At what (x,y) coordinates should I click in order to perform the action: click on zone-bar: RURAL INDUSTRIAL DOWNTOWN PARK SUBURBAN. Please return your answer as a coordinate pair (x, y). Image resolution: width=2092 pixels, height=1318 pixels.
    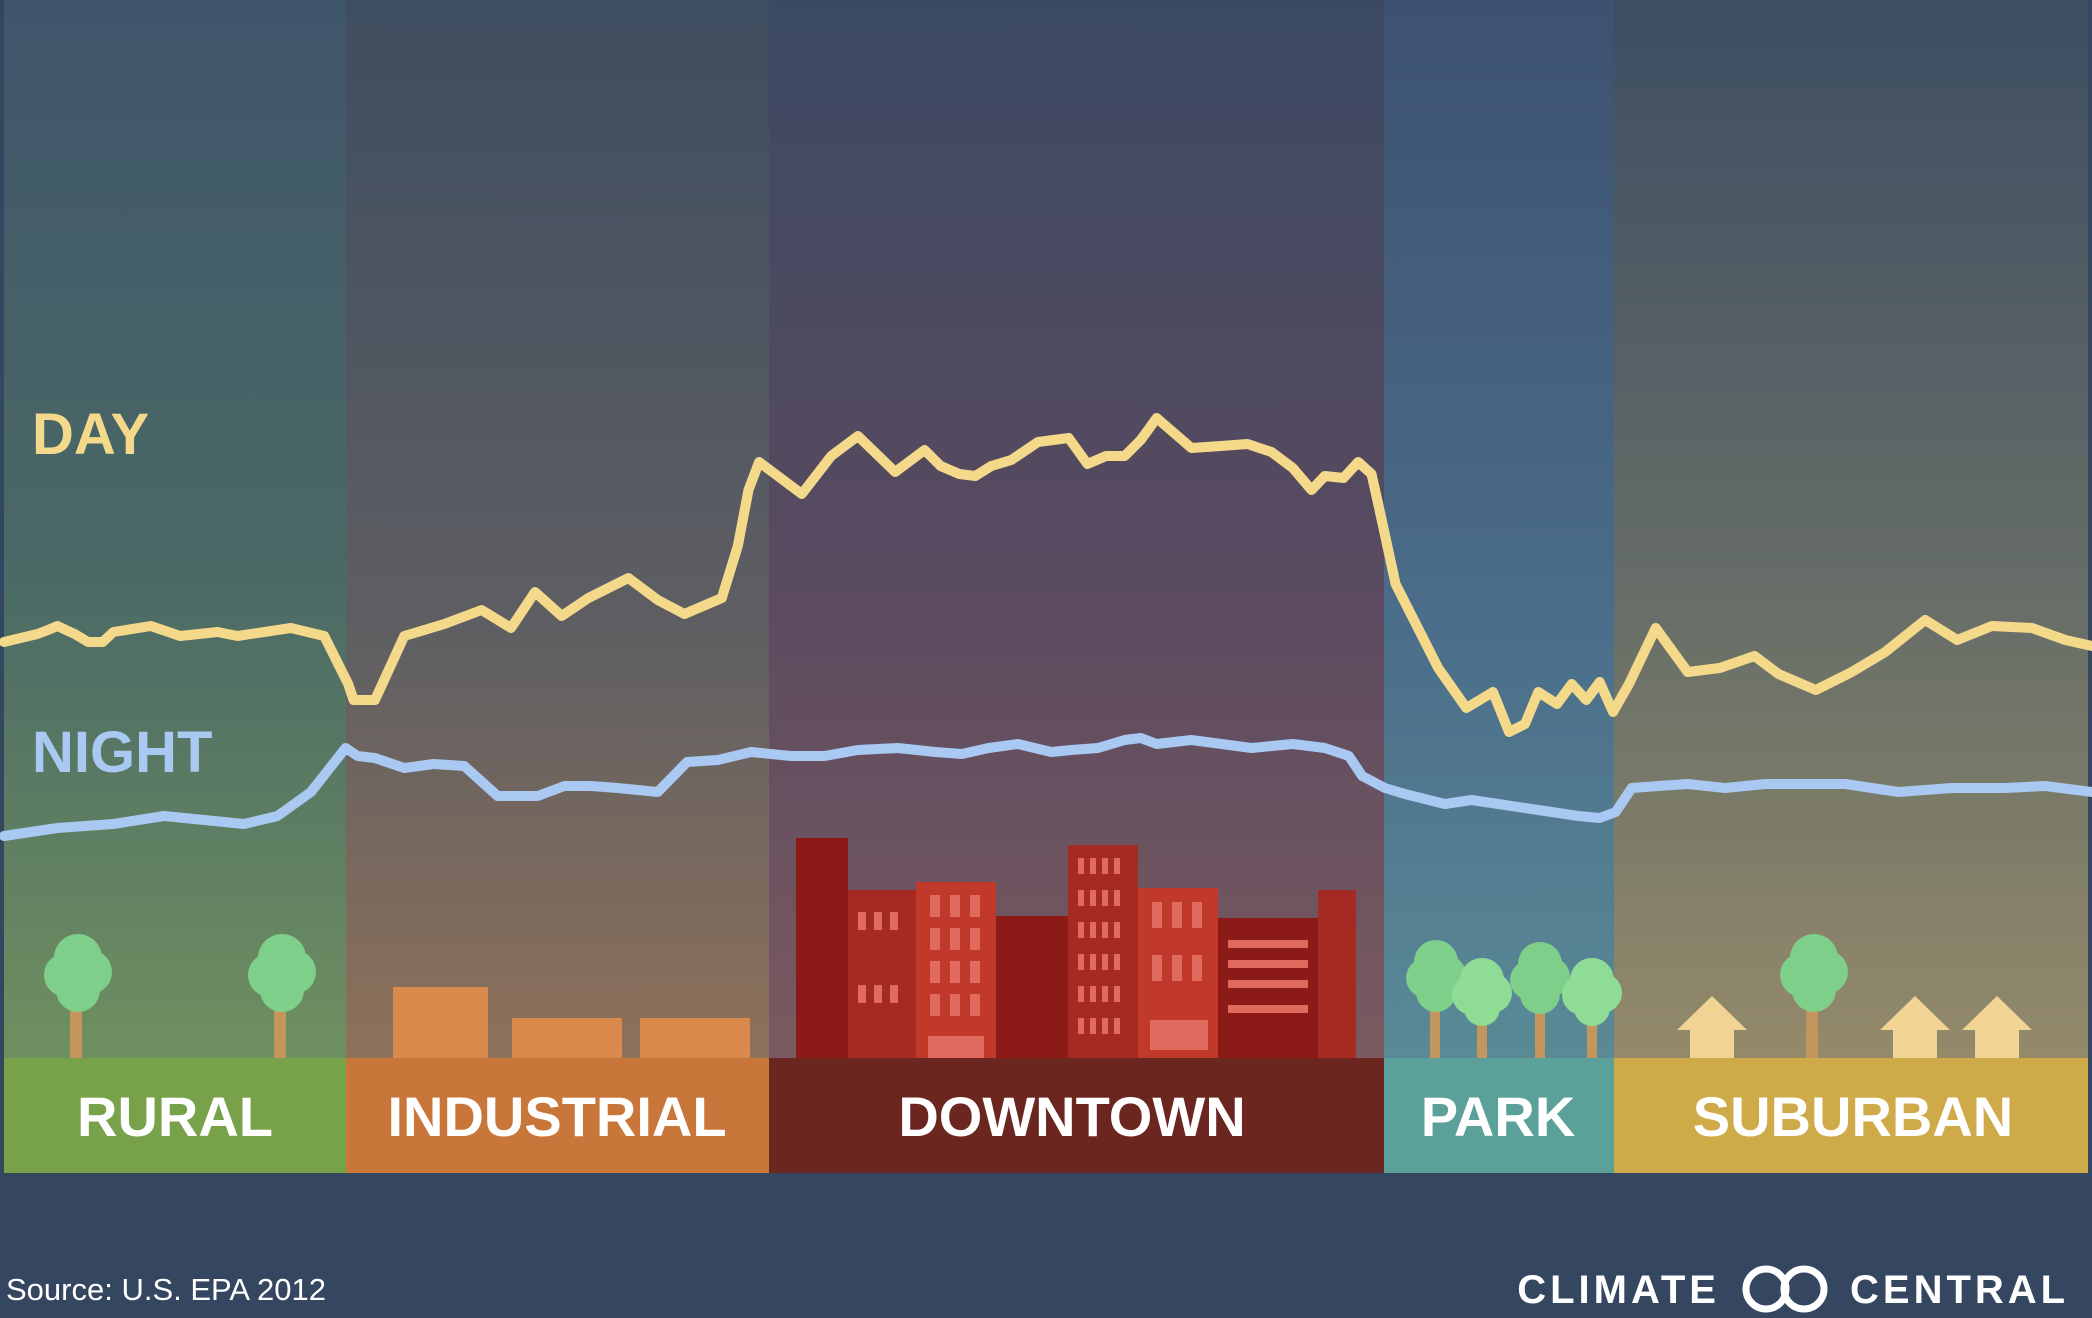
    Looking at the image, I should click on (1046, 1115).